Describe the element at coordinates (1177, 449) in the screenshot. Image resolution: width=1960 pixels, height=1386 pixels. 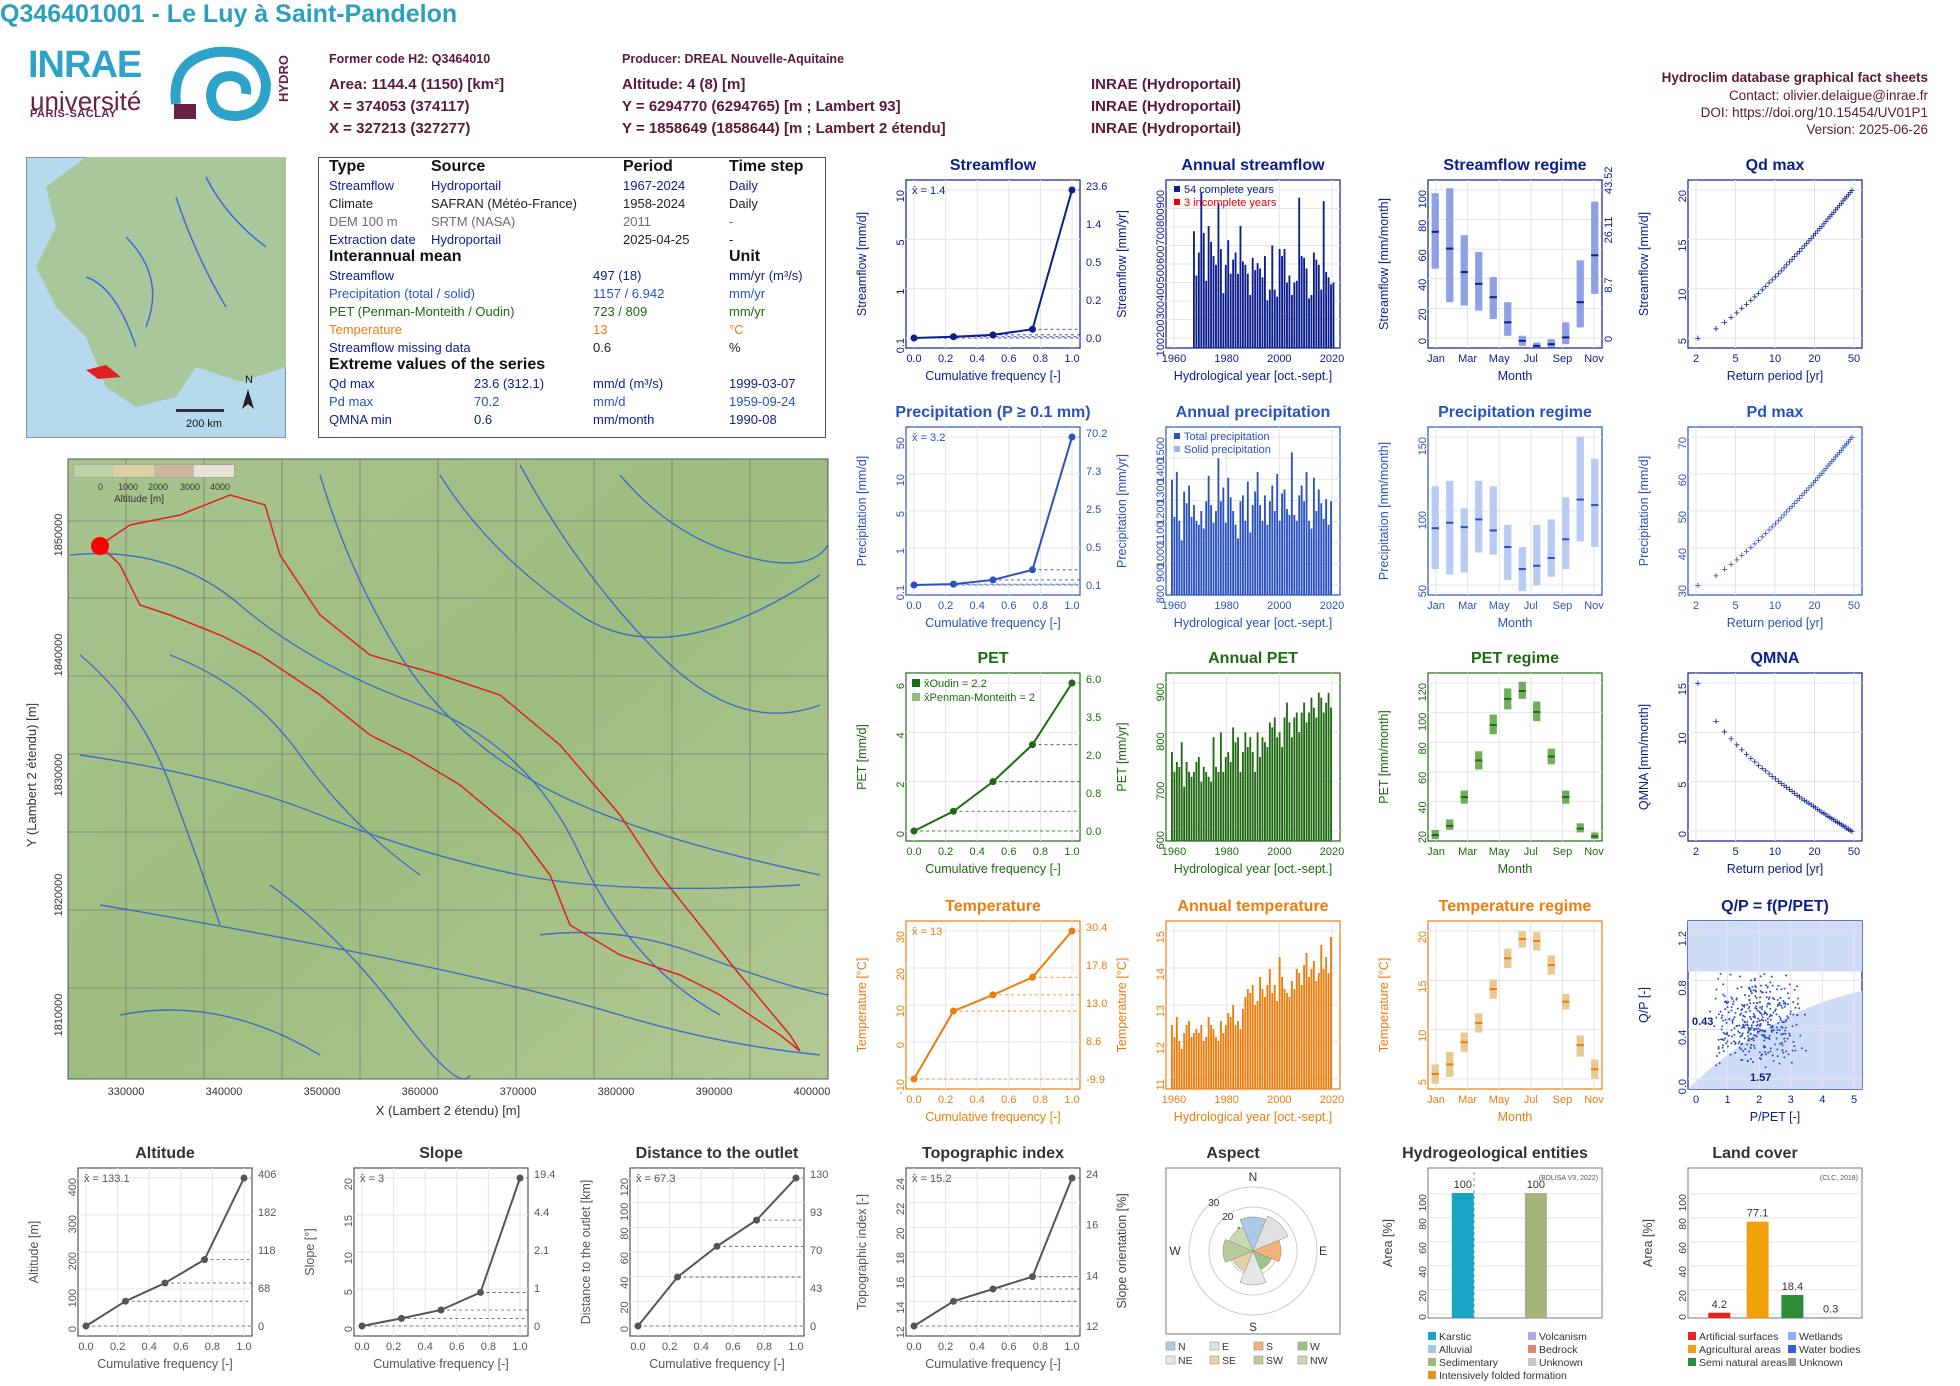
I see `annual_precipitation-legend-swatch` at that location.